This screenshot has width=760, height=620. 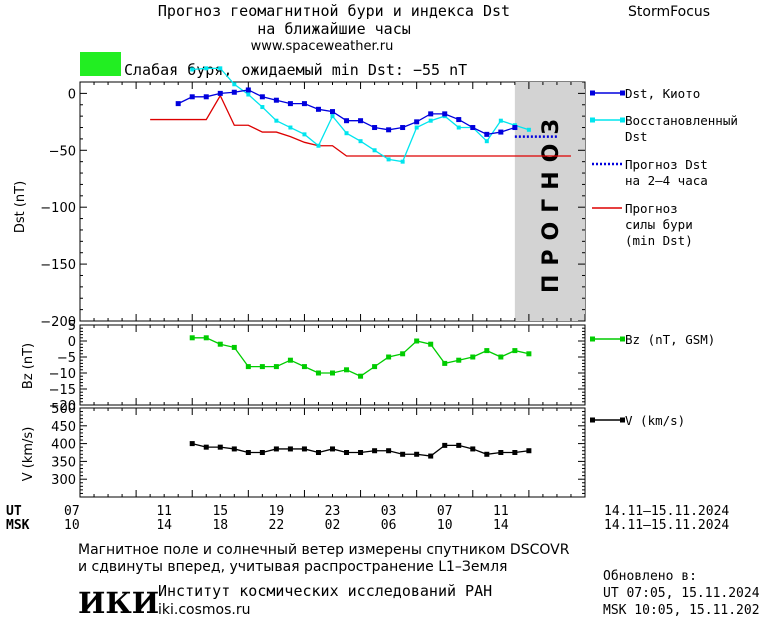 What do you see at coordinates (666, 164) in the screenshot?
I see `legend-dst-forecast-text: Прогноз Dst` at bounding box center [666, 164].